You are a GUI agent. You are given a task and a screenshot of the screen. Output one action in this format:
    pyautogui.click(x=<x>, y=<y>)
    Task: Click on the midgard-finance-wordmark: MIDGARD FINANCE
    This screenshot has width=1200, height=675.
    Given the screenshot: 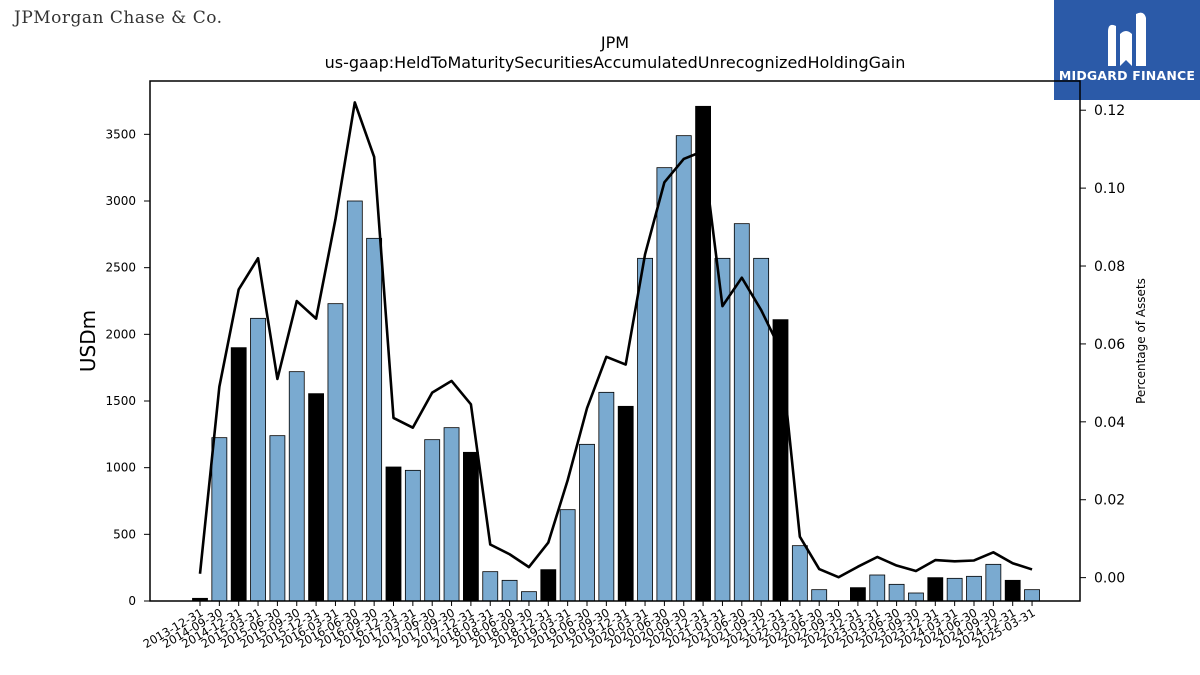 What is the action you would take?
    pyautogui.click(x=1127, y=75)
    